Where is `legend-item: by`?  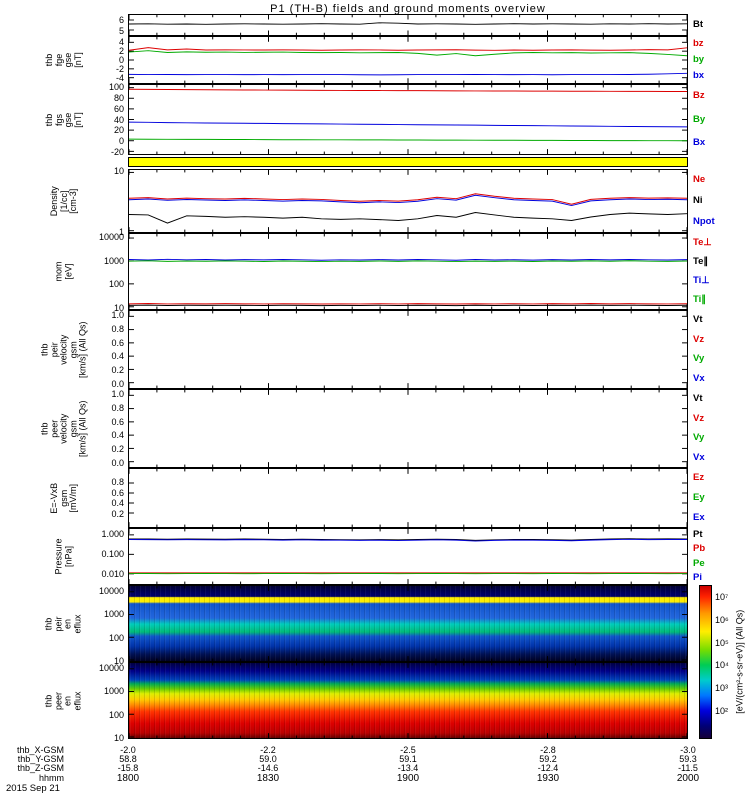 legend-item: by is located at coordinates (699, 59).